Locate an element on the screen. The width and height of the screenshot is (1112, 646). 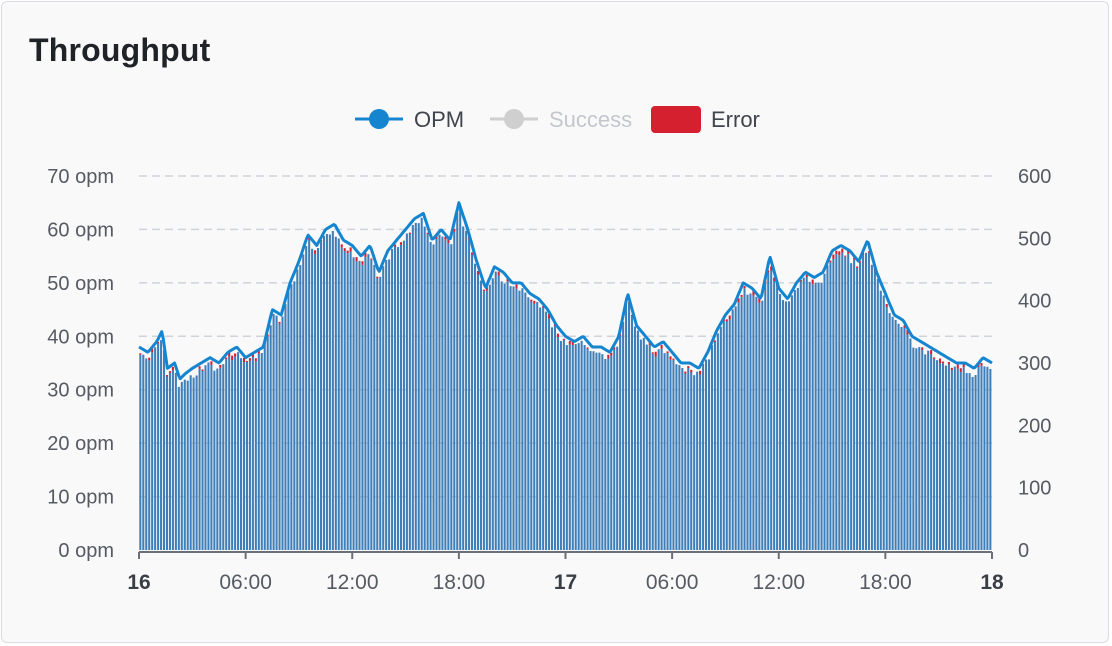
legend-item-opm: OPM is located at coordinates (409, 119).